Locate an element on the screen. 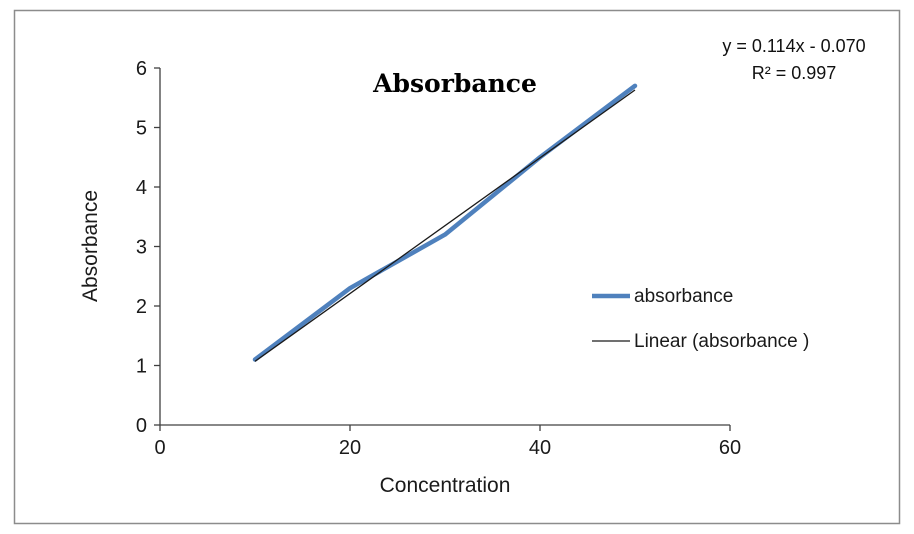 This screenshot has width=914, height=534. legend: absorbance Linear (absorbance ) is located at coordinates (700, 319).